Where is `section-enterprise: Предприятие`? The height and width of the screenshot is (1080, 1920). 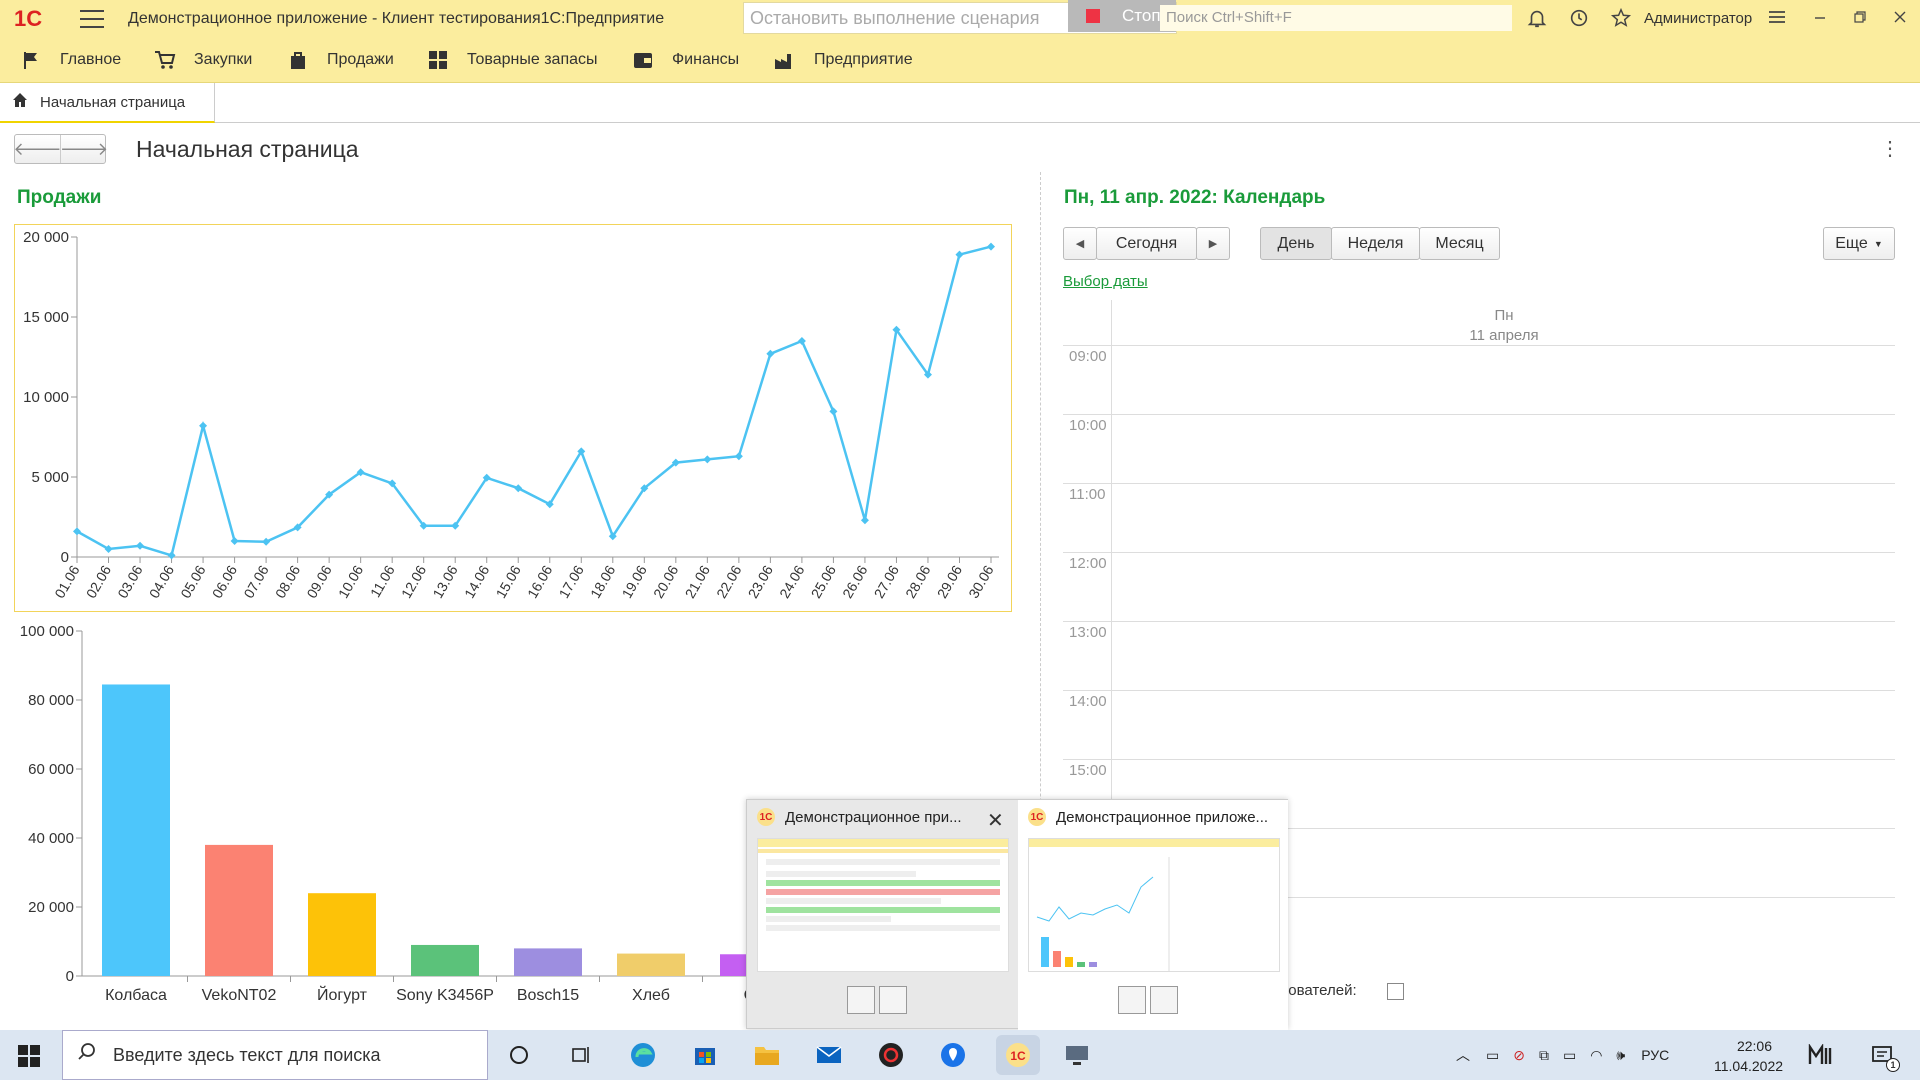 section-enterprise: Предприятие is located at coordinates (843, 60).